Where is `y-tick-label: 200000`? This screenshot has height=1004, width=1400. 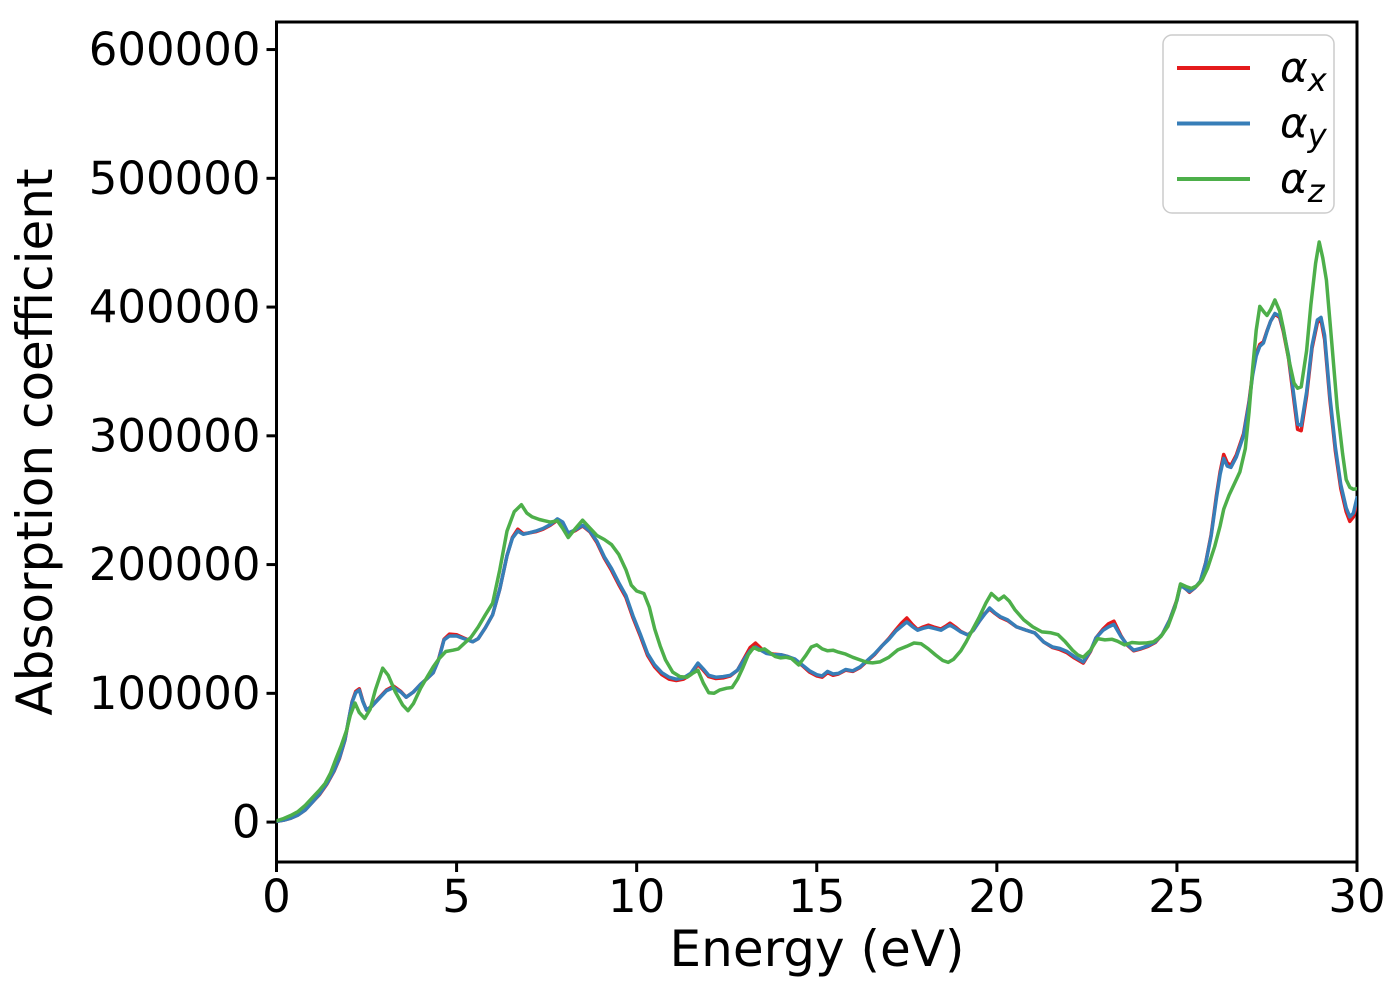
y-tick-label: 200000 is located at coordinates (175, 564).